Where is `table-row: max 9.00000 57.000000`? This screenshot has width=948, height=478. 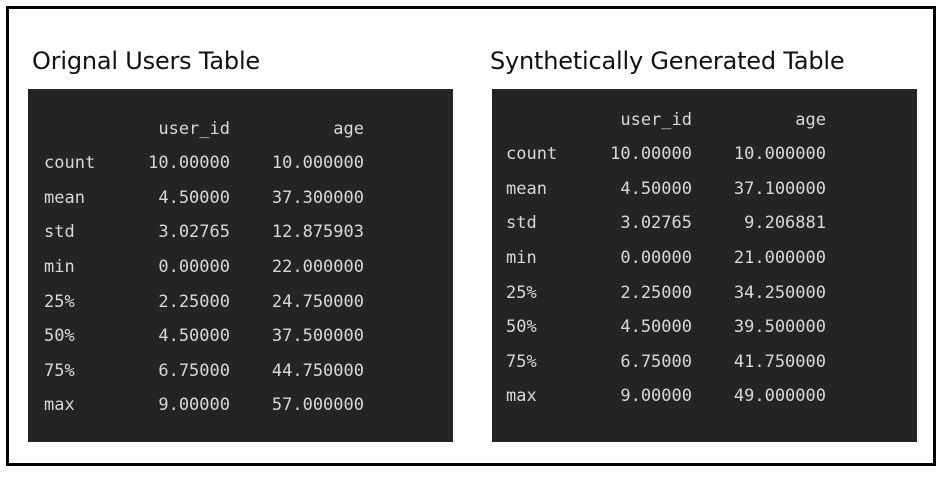 table-row: max 9.00000 57.000000 is located at coordinates (204, 405).